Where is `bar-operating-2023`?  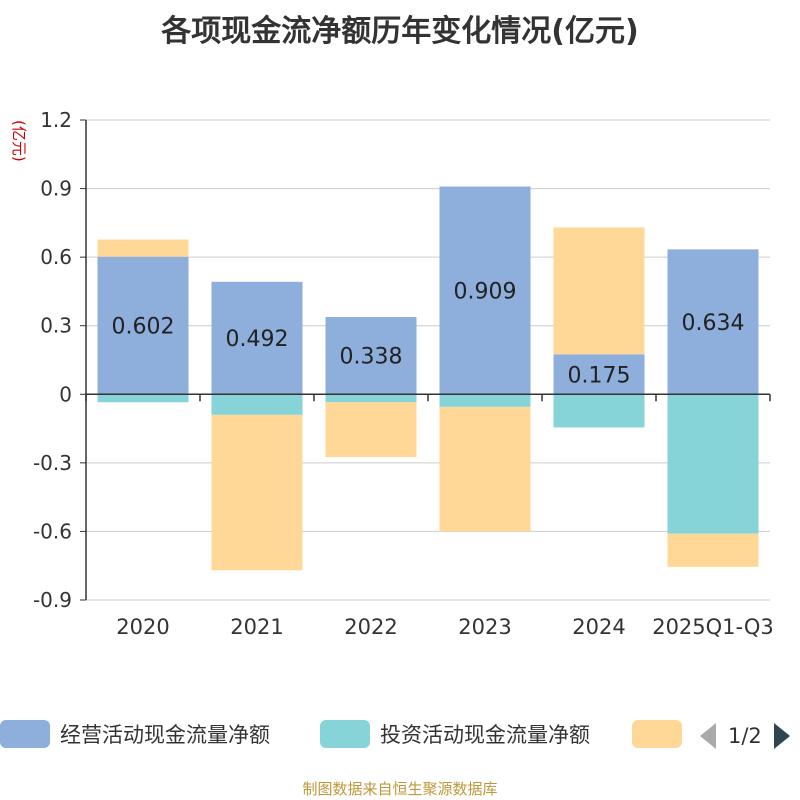
bar-operating-2023 is located at coordinates (485, 290).